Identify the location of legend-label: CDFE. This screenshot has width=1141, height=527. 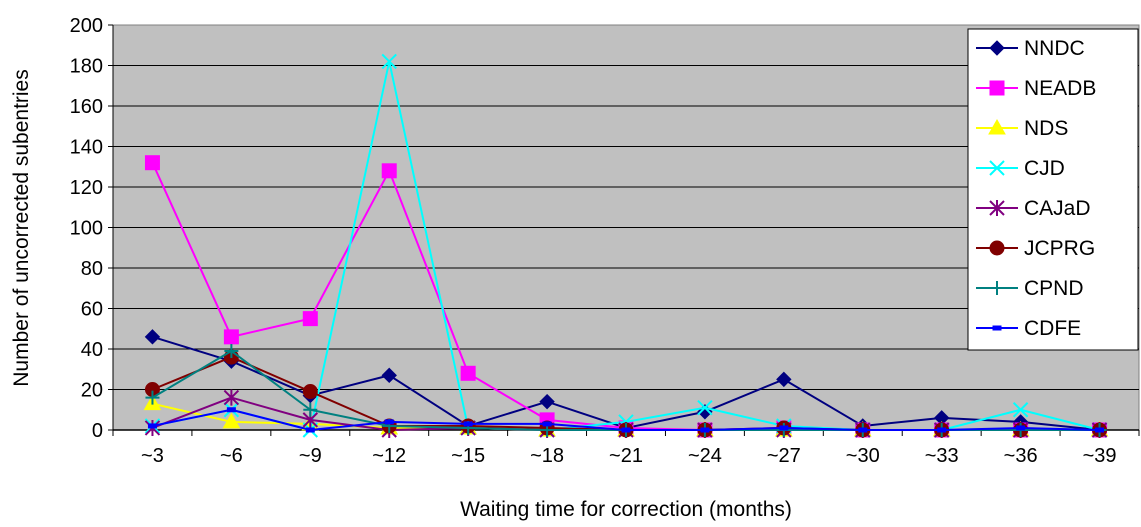
(1052, 328).